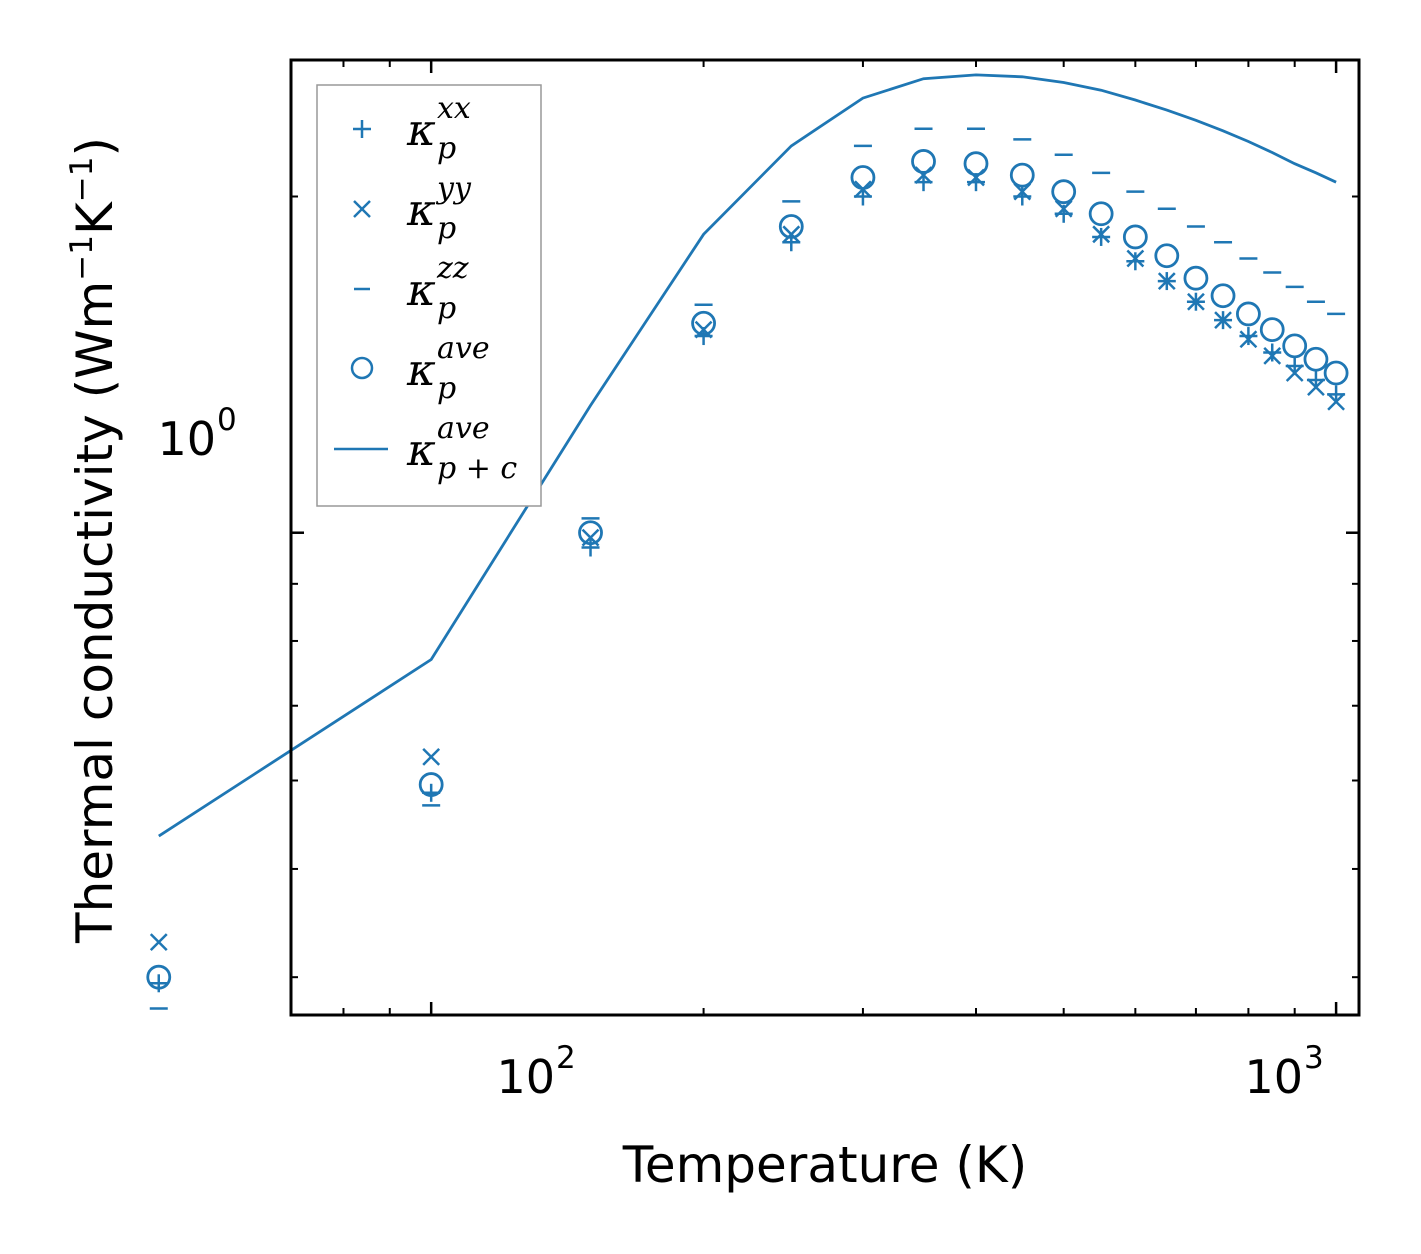 The height and width of the screenshot is (1254, 1421). I want to click on legend-marker-circle, so click(362, 368).